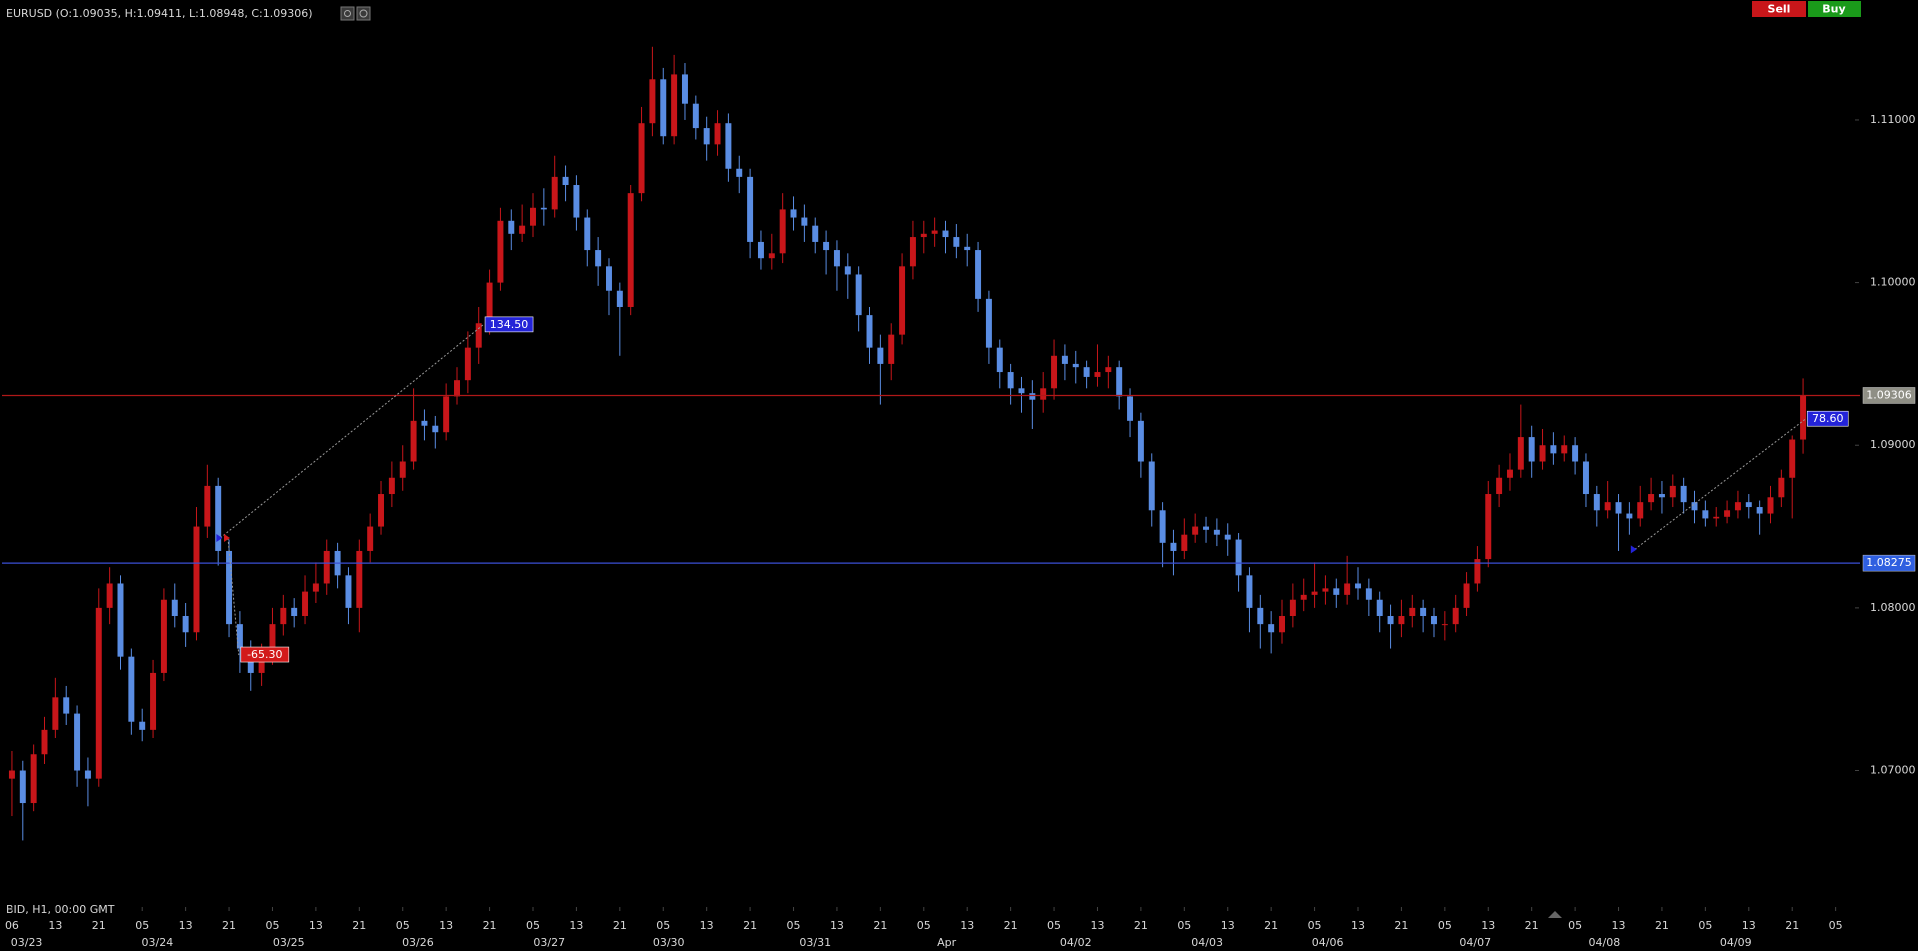 This screenshot has width=1918, height=951. Describe the element at coordinates (1893, 607) in the screenshot. I see `y-tick-label: 1.08000` at that location.